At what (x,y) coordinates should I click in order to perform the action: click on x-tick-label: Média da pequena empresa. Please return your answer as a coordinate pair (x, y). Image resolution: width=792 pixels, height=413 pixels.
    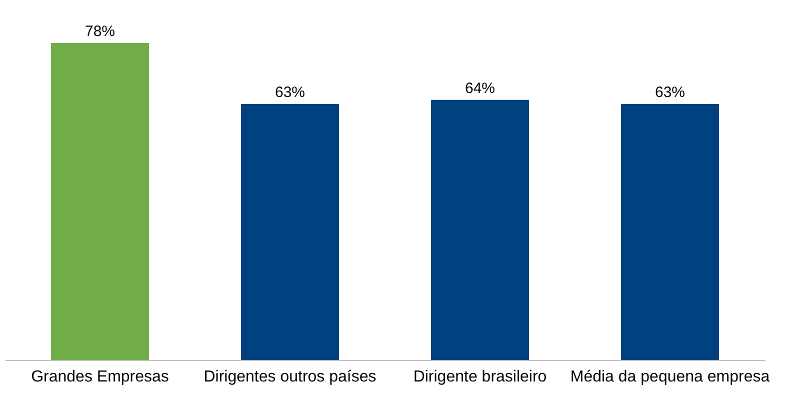
    Looking at the image, I should click on (670, 377).